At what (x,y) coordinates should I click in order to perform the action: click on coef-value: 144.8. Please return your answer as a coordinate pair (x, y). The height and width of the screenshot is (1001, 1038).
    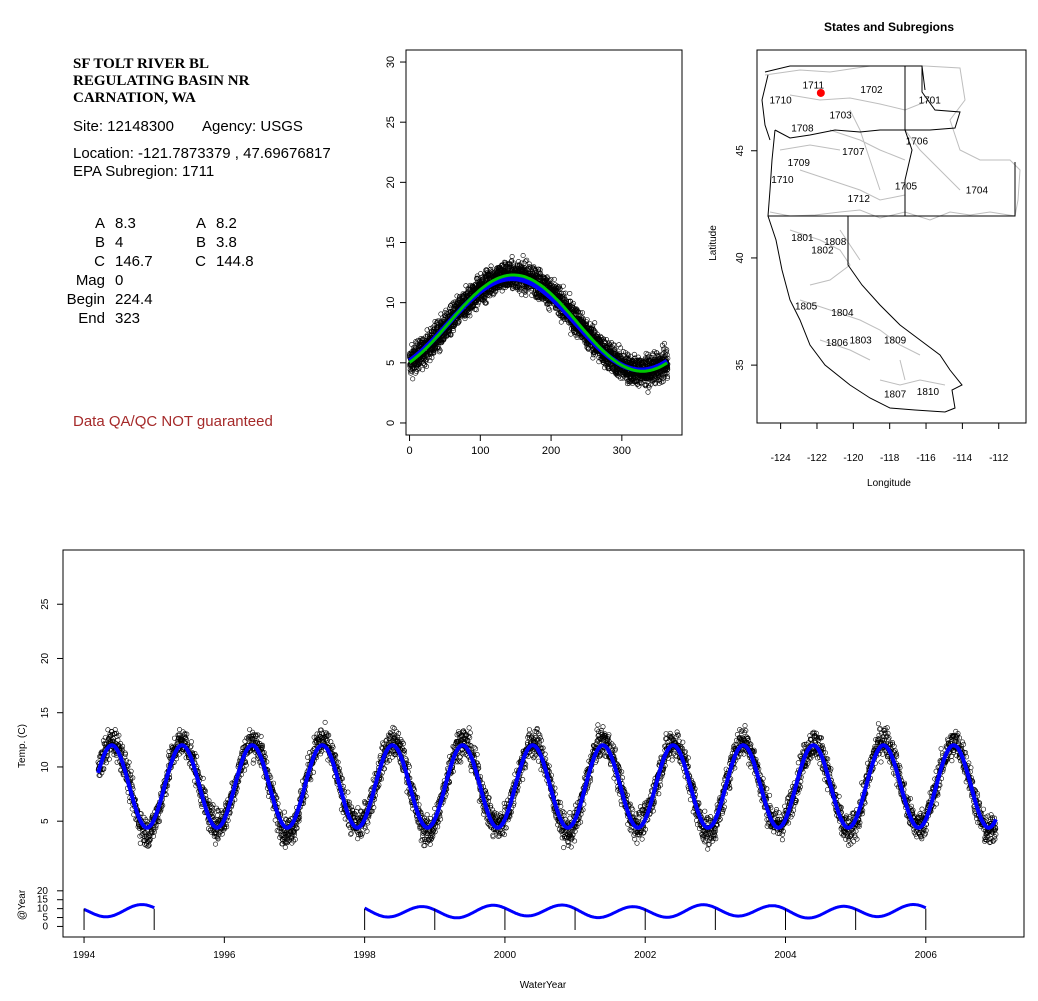
    Looking at the image, I should click on (235, 261).